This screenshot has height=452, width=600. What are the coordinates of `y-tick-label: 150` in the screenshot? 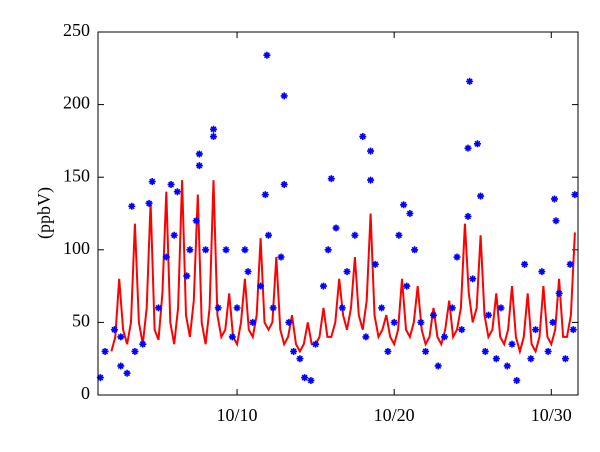 It's located at (76, 175).